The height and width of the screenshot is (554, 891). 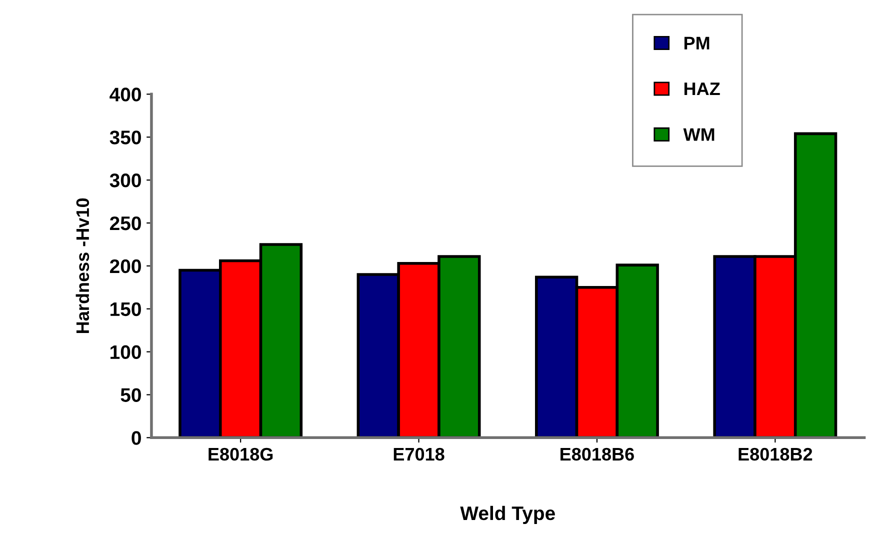 I want to click on y-tick-label: 350, so click(x=125, y=137).